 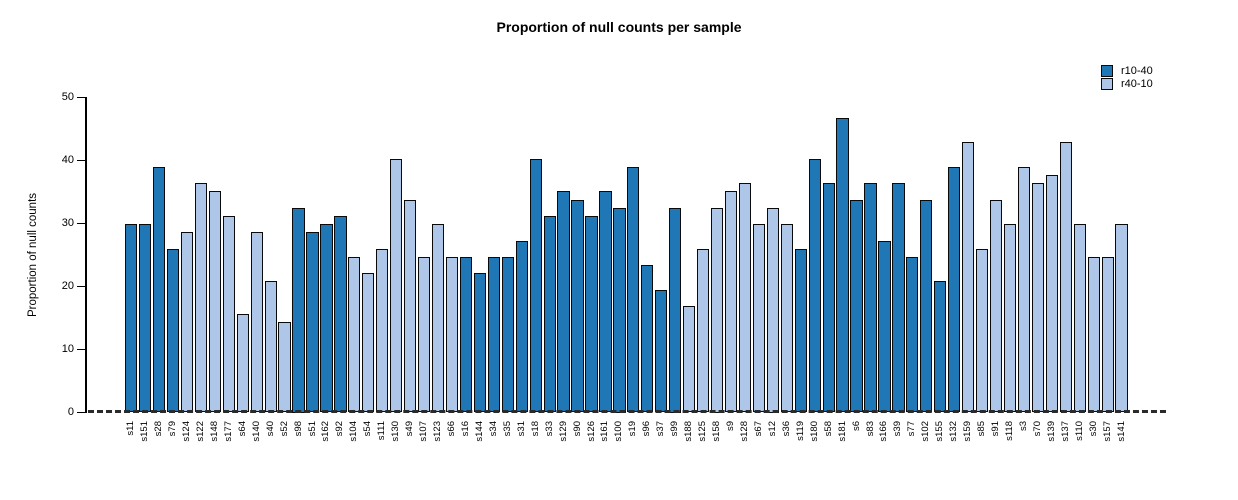 I want to click on x-axis-label-s35: s35, so click(x=507, y=429).